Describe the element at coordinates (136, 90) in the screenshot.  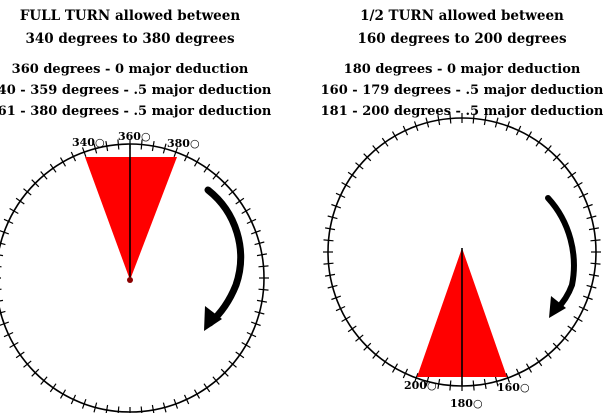
I see `left-rule-2: 340 - 359 degrees - .5 major deduction` at that location.